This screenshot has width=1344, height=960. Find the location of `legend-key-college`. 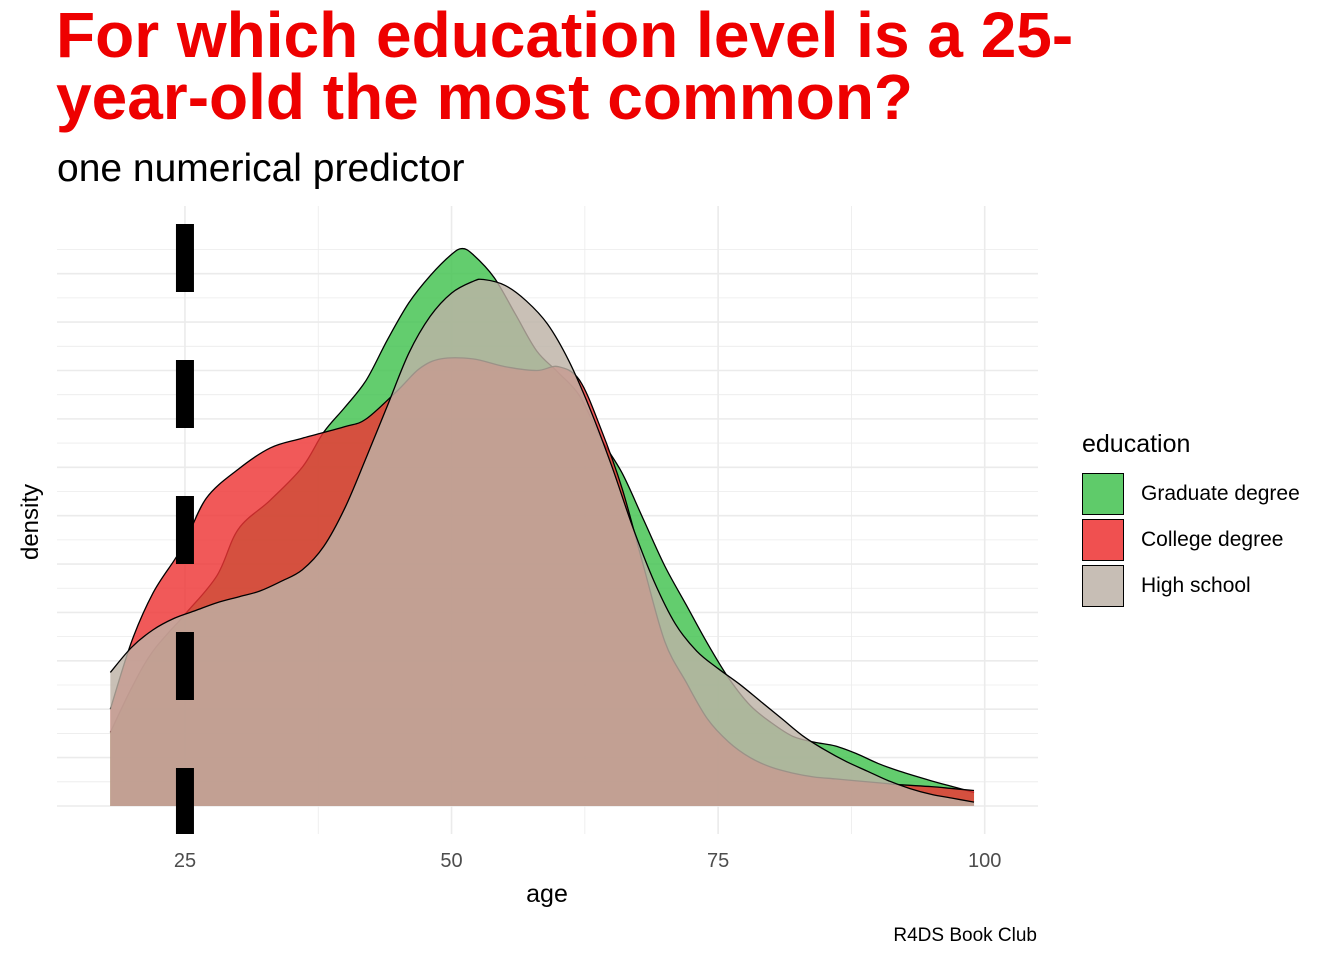

legend-key-college is located at coordinates (1103, 540).